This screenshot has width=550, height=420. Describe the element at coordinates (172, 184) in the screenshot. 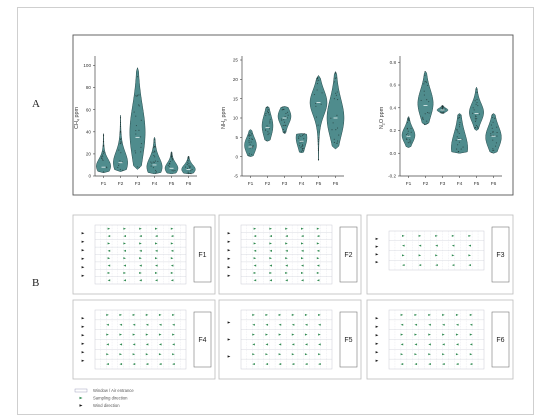

I see `x-tick-label: F5` at that location.